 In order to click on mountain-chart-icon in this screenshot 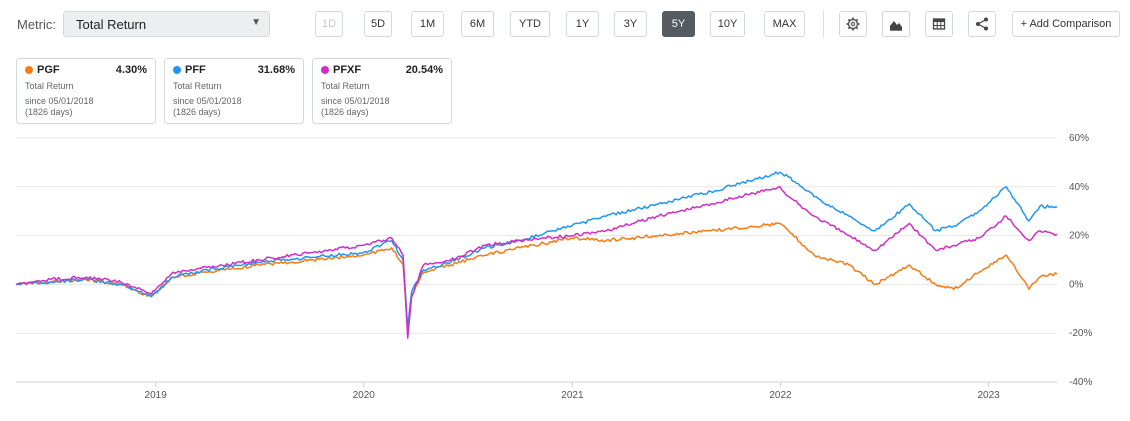, I will do `click(896, 26)`.